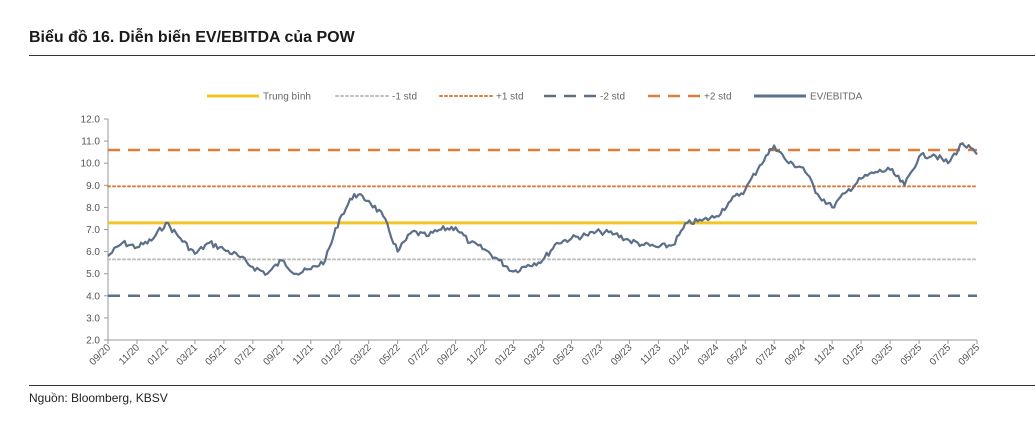  I want to click on x-tick-label: 01/23, so click(506, 355).